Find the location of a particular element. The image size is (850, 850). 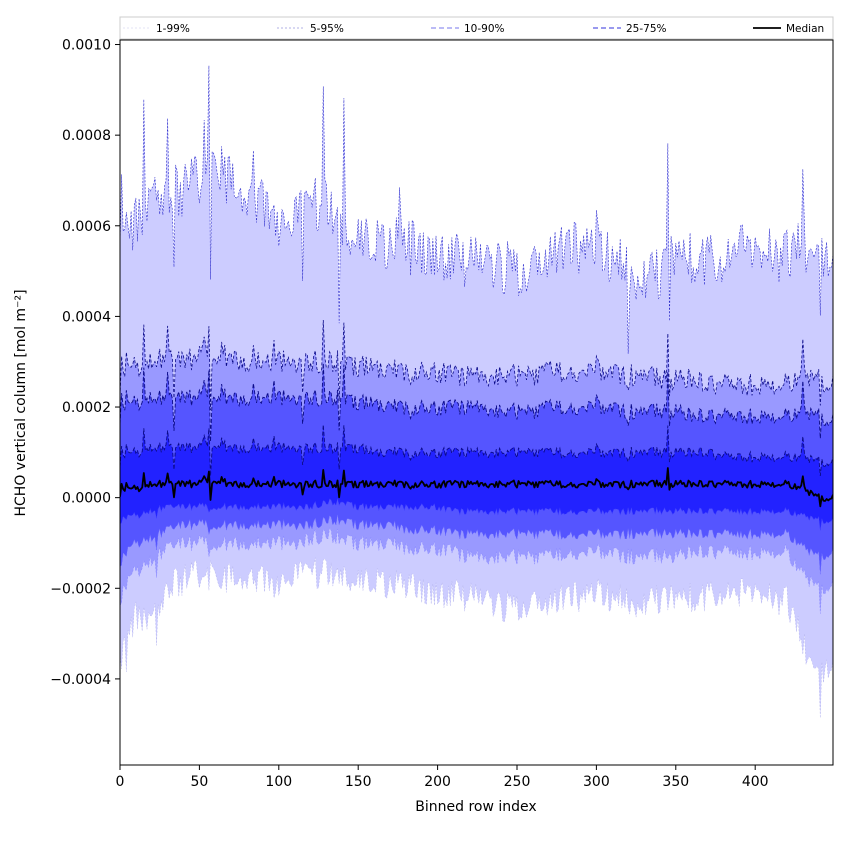

x-tick-label: 200 is located at coordinates (437, 782).